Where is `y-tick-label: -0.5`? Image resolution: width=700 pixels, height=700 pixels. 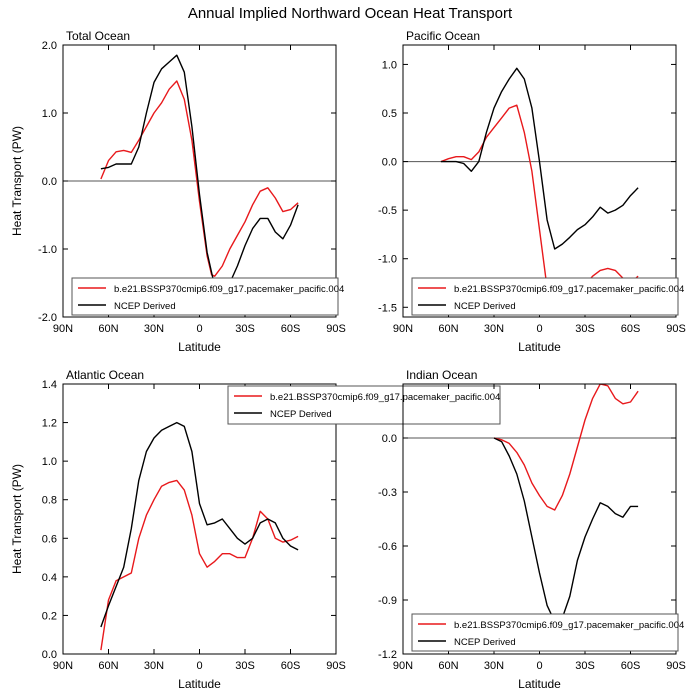 y-tick-label: -0.5 is located at coordinates (387, 211).